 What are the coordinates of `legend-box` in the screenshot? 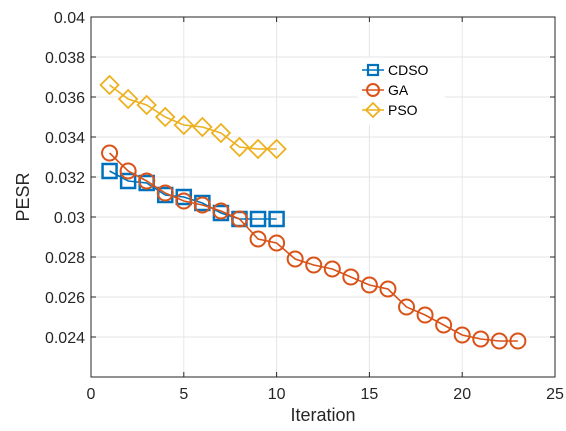 It's located at (401, 91).